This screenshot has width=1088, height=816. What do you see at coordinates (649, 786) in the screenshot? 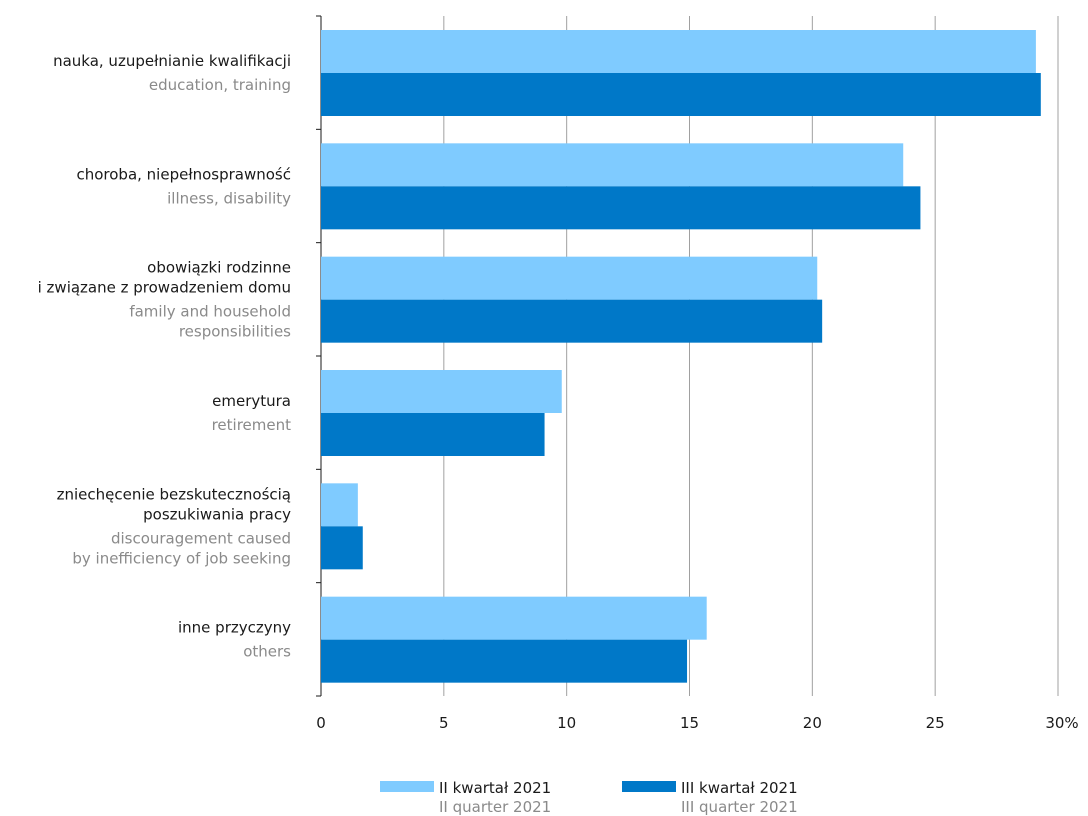
I see `legend-swatch-q3` at bounding box center [649, 786].